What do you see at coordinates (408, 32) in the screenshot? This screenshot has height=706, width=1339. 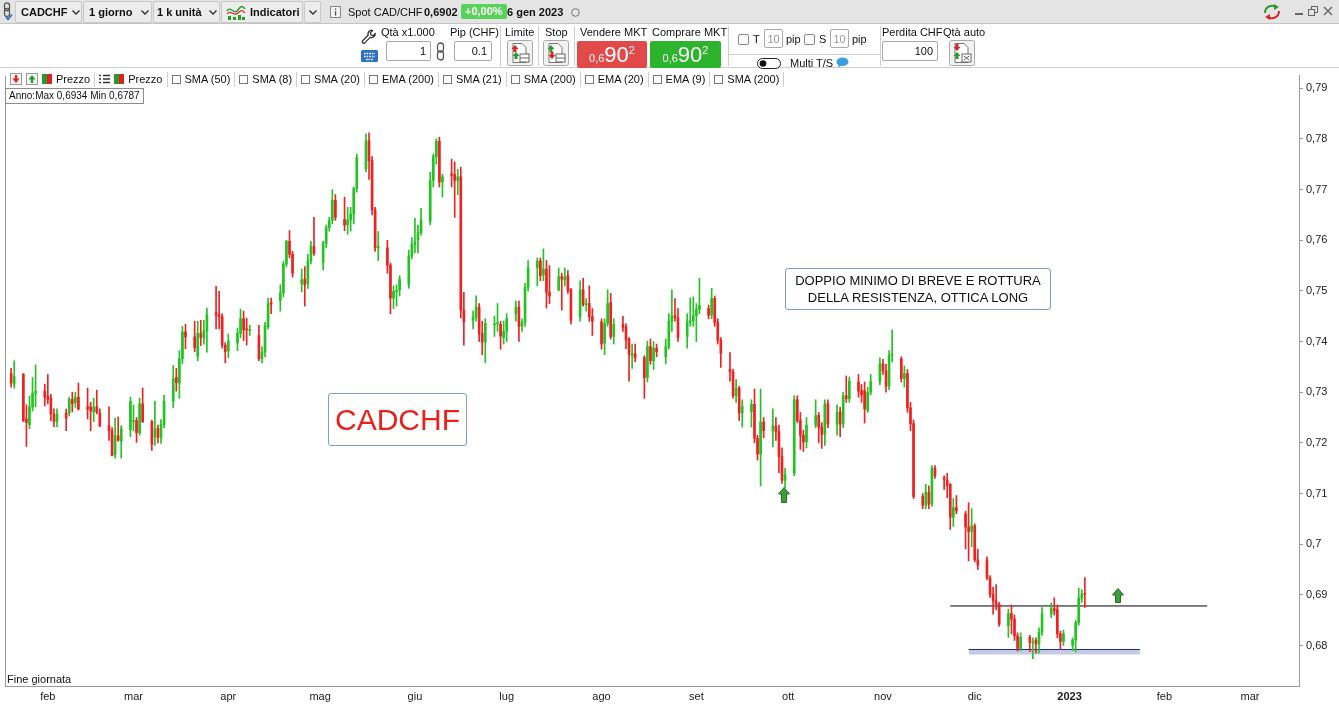 I see `text: Qtà x1.000` at bounding box center [408, 32].